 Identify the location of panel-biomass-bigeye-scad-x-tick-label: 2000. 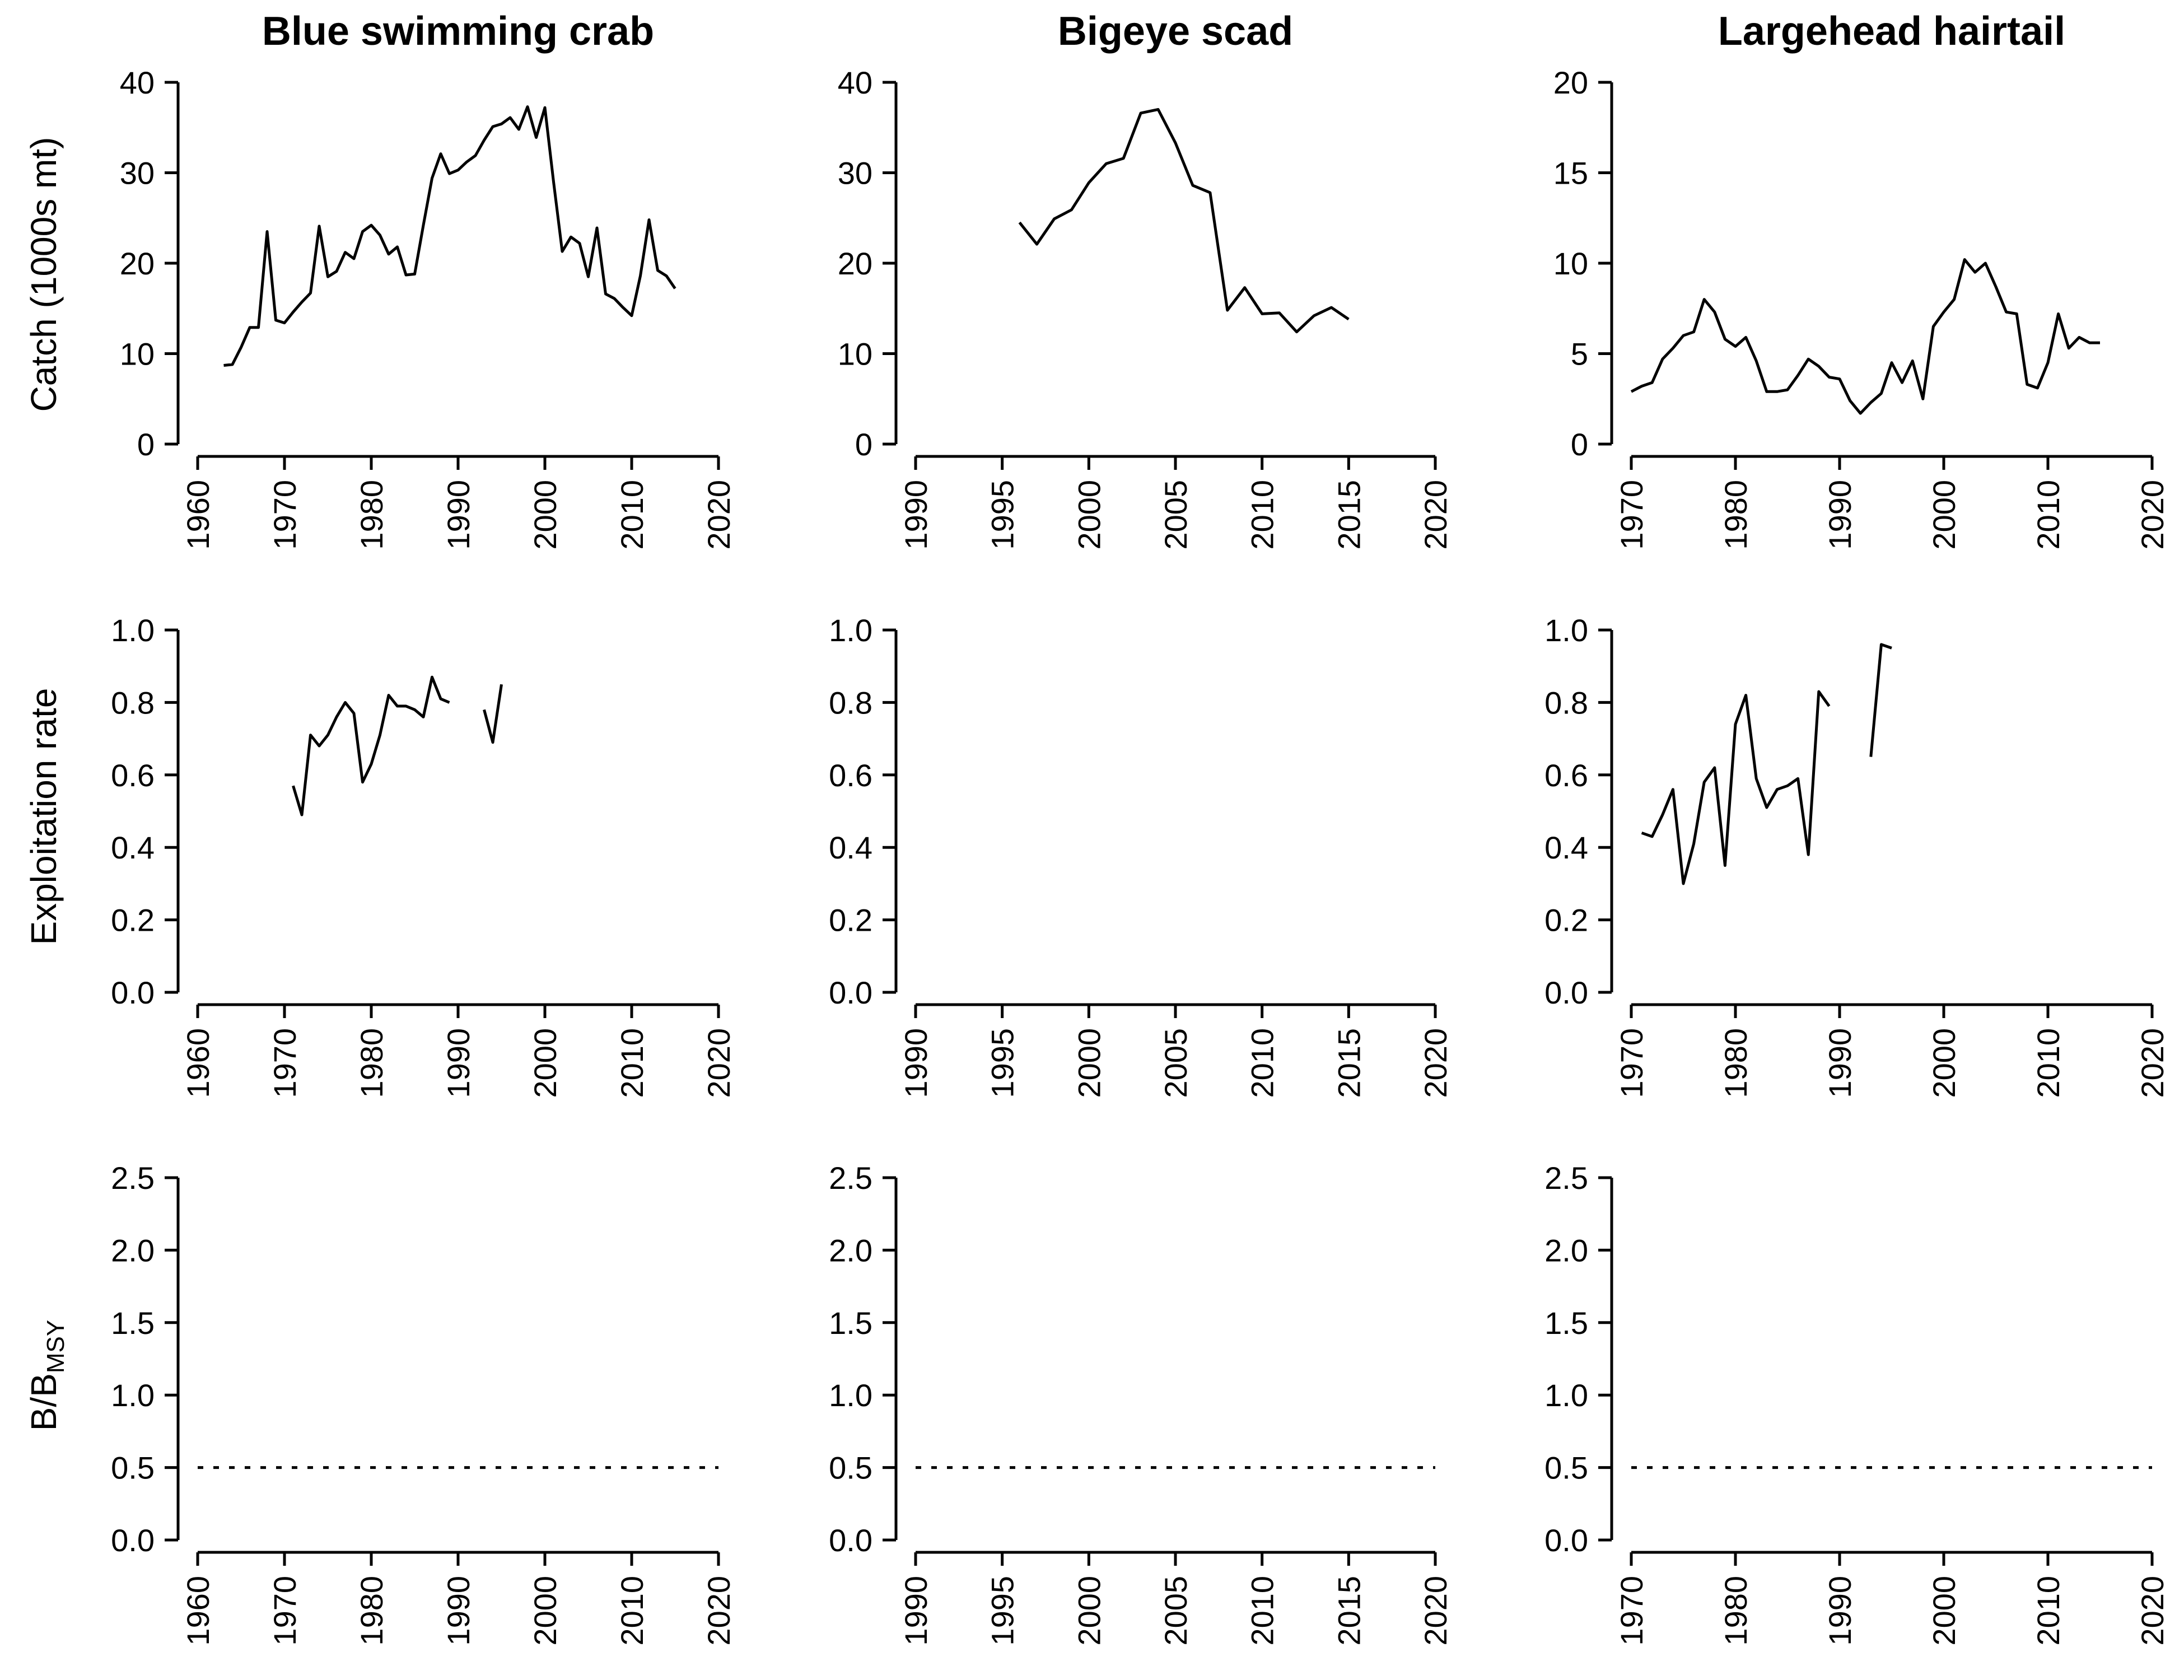
(1089, 1611).